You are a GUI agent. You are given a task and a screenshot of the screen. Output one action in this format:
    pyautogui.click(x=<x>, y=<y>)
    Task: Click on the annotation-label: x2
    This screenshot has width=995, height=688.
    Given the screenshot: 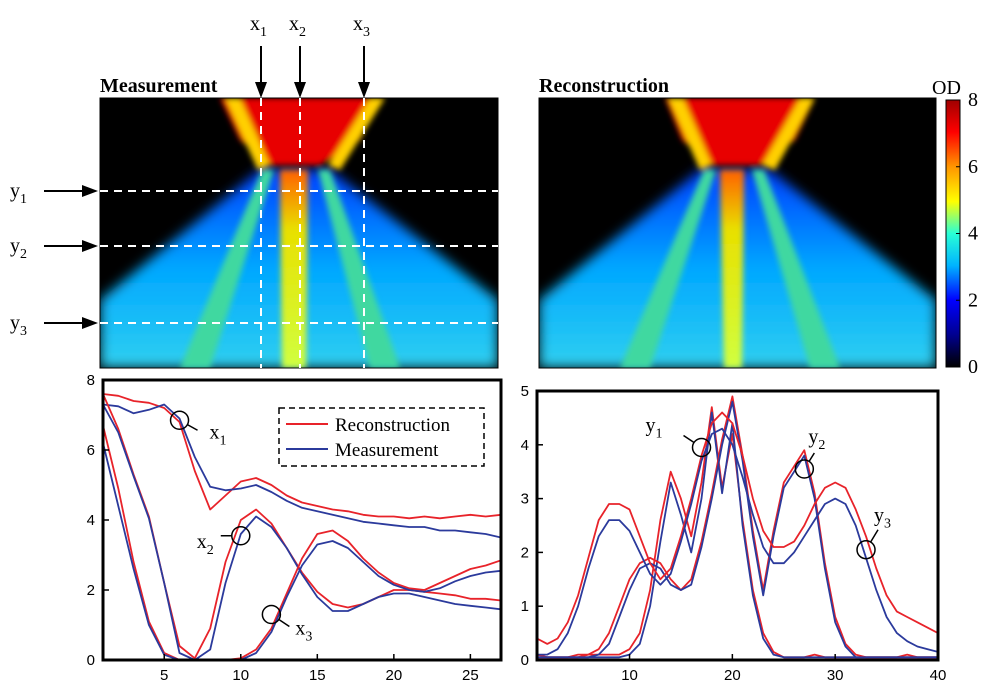 What is the action you would take?
    pyautogui.click(x=205, y=544)
    